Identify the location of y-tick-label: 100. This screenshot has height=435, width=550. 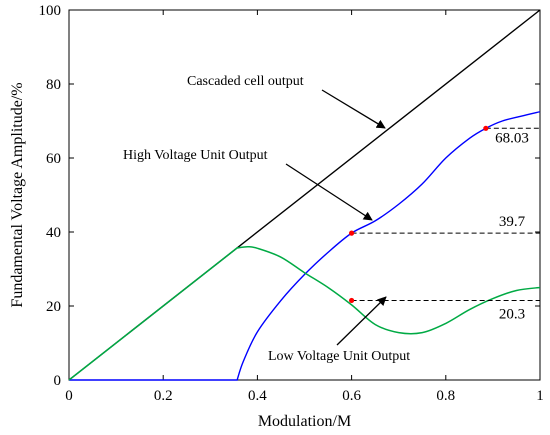
(50, 11).